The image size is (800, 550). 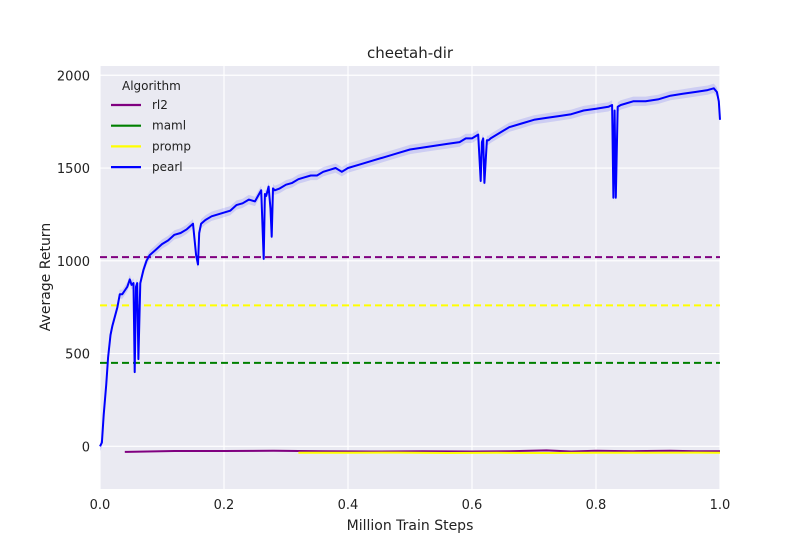 I want to click on x-tick-label: 0.0, so click(x=100, y=505).